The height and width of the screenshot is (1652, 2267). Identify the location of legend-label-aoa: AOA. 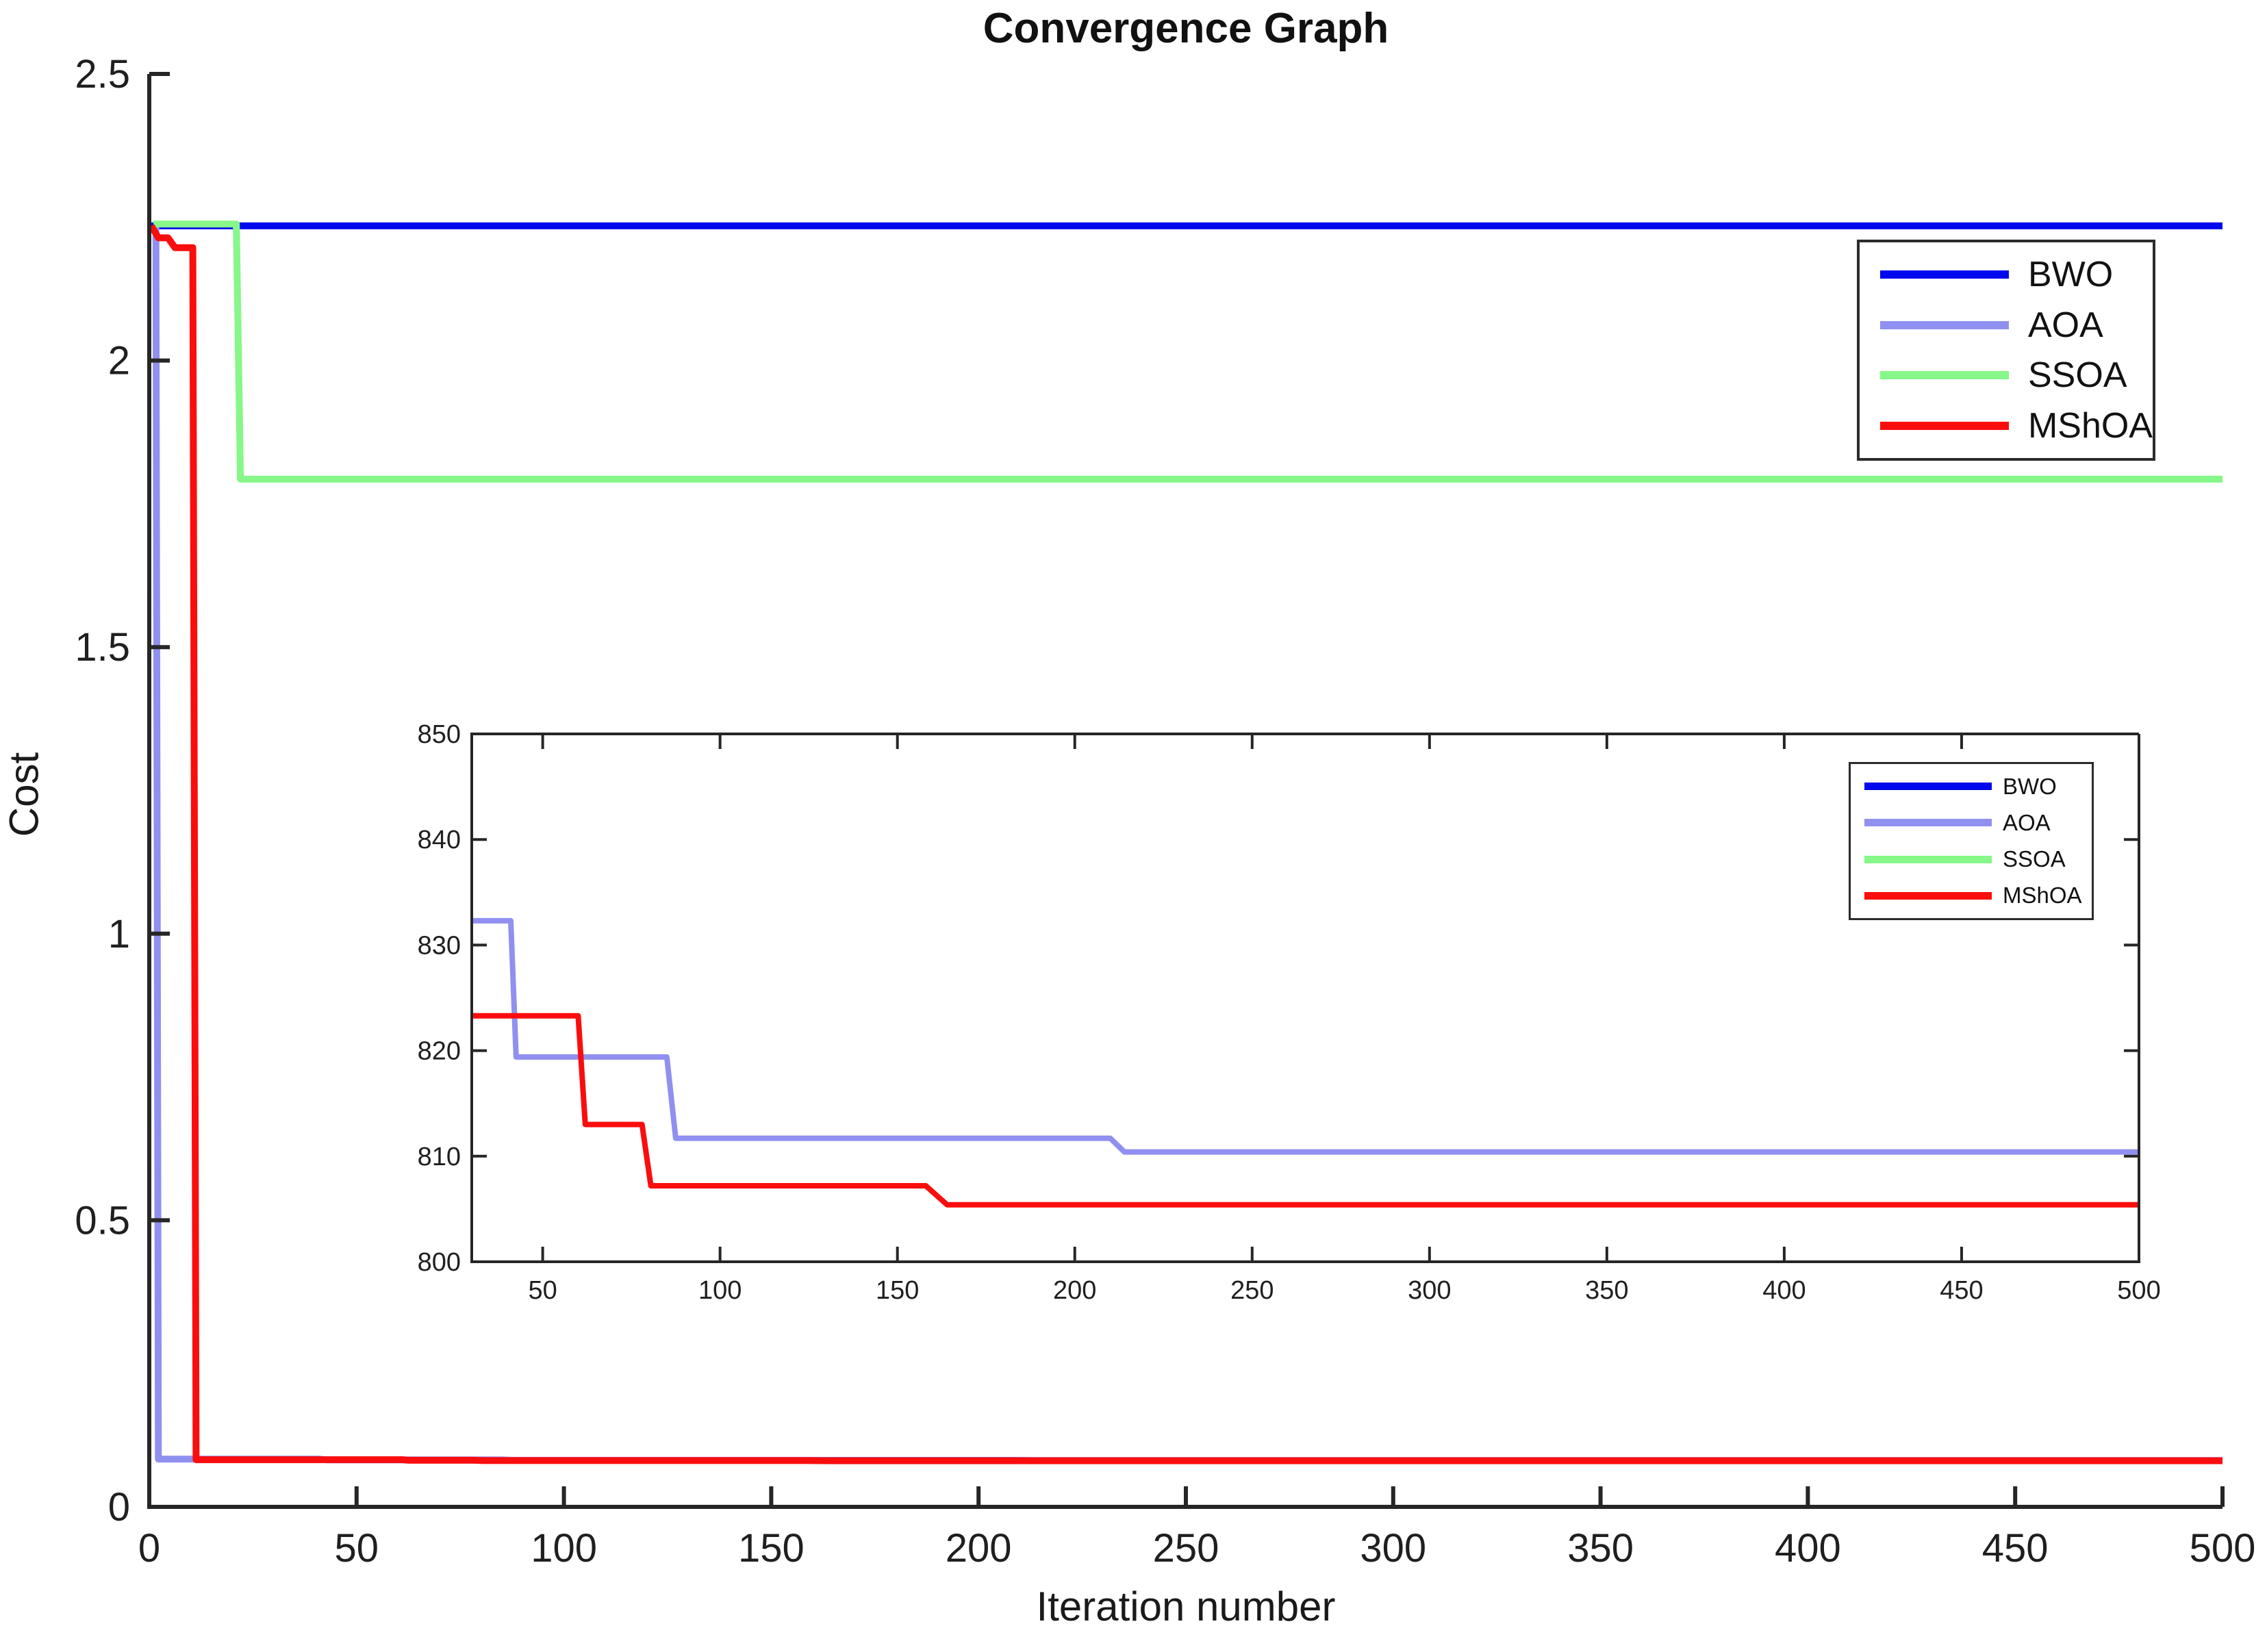
(2065, 325).